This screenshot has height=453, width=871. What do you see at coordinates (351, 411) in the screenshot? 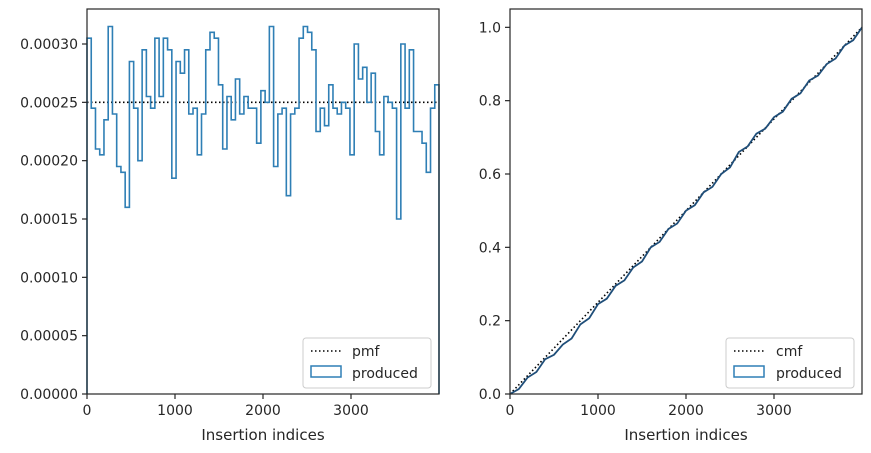
I see `pmf-xtick-label: 3000` at bounding box center [351, 411].